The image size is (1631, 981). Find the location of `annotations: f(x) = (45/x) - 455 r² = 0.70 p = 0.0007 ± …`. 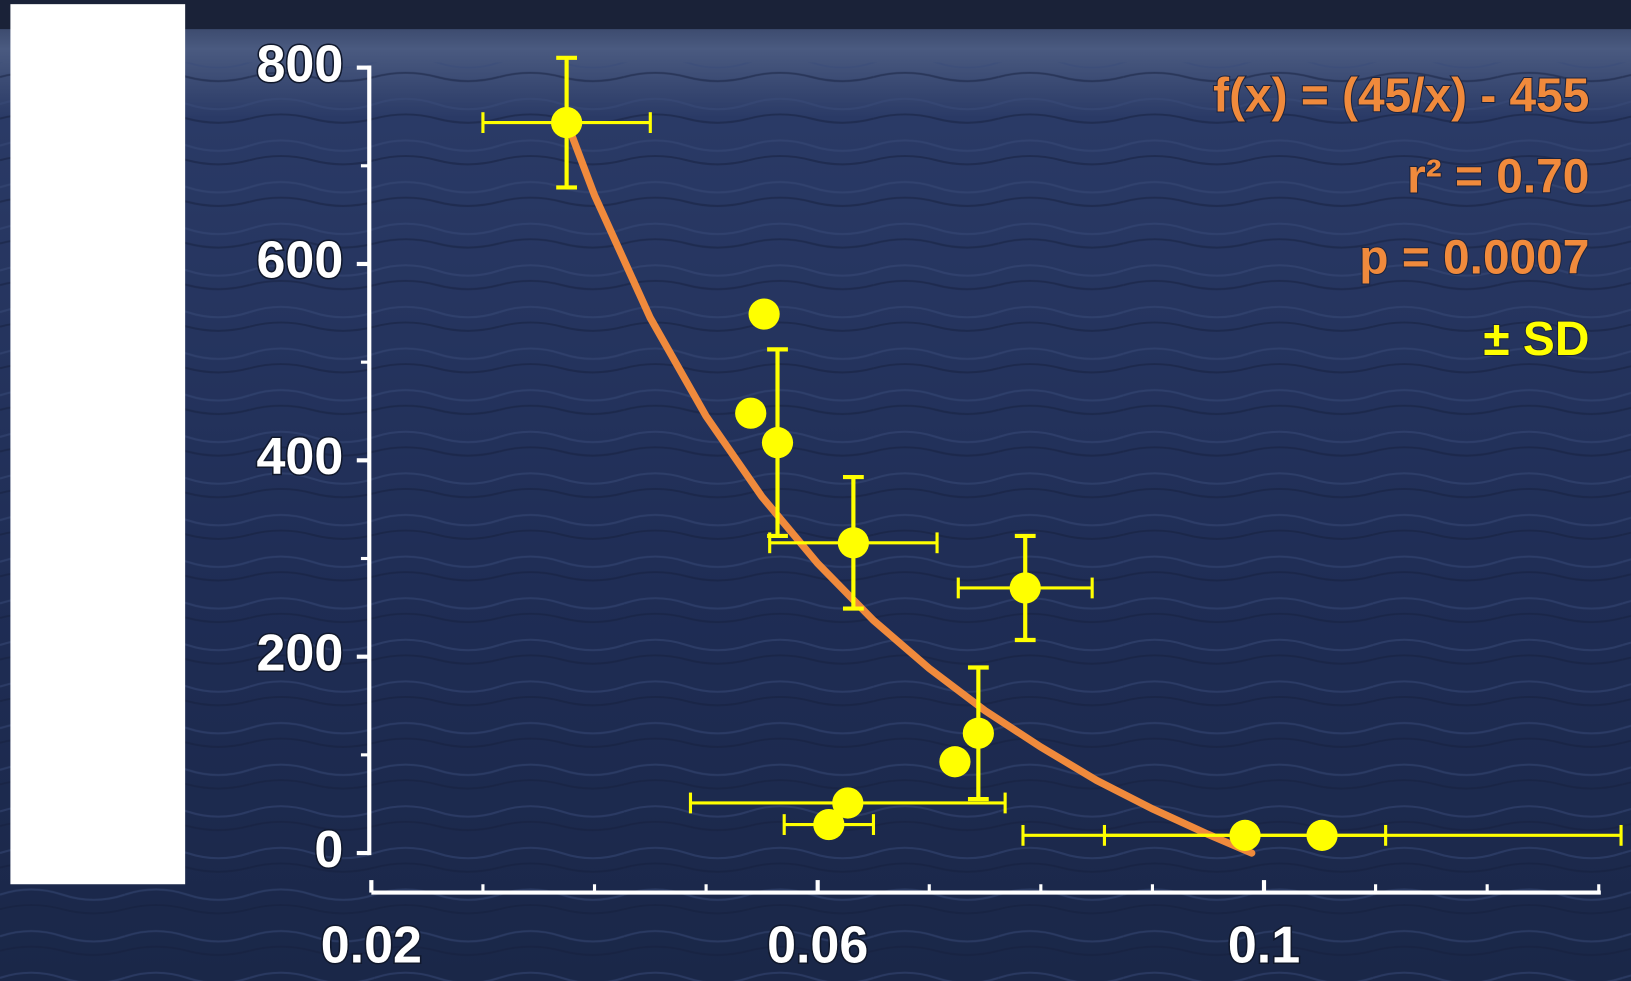

annotations: f(x) = (45/x) - 455 r² = 0.70 p = 0.0007 ± … is located at coordinates (1401, 217).